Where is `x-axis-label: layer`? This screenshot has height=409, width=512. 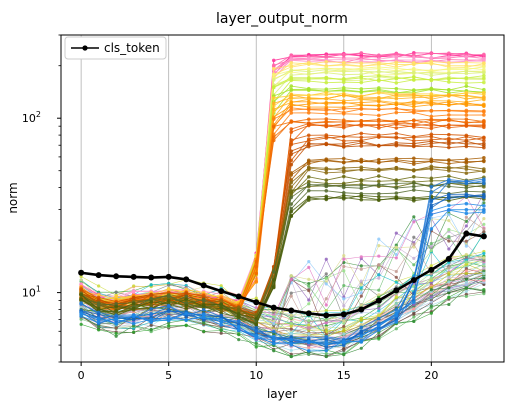 x-axis-label: layer is located at coordinates (282, 394).